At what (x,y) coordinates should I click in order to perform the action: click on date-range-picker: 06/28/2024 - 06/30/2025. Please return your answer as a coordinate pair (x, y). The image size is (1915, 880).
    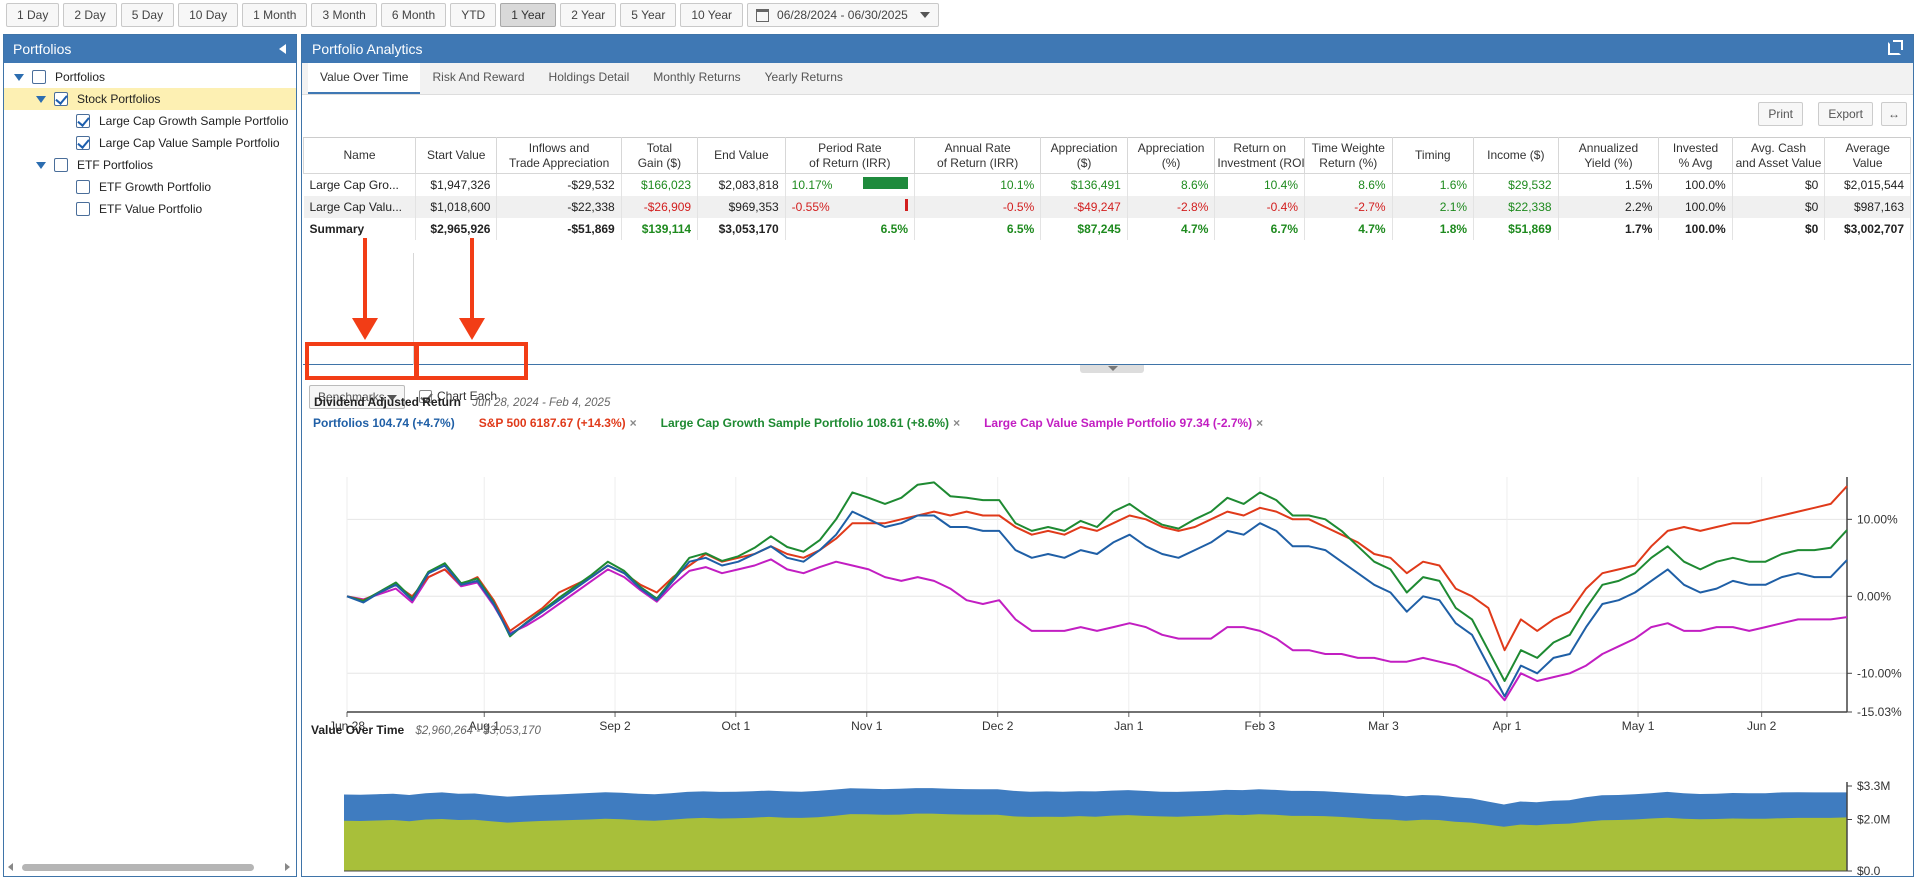
    Looking at the image, I should click on (843, 15).